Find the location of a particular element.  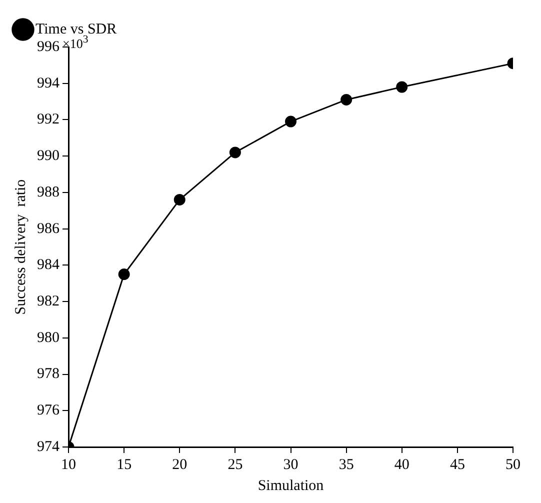

y-tick-label: 994 is located at coordinates (48, 83).